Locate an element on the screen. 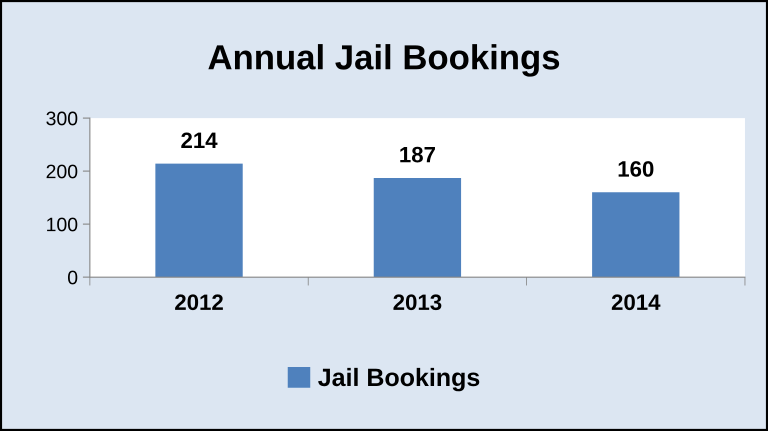 The height and width of the screenshot is (431, 768). x-tick-label: 2014 is located at coordinates (636, 302).